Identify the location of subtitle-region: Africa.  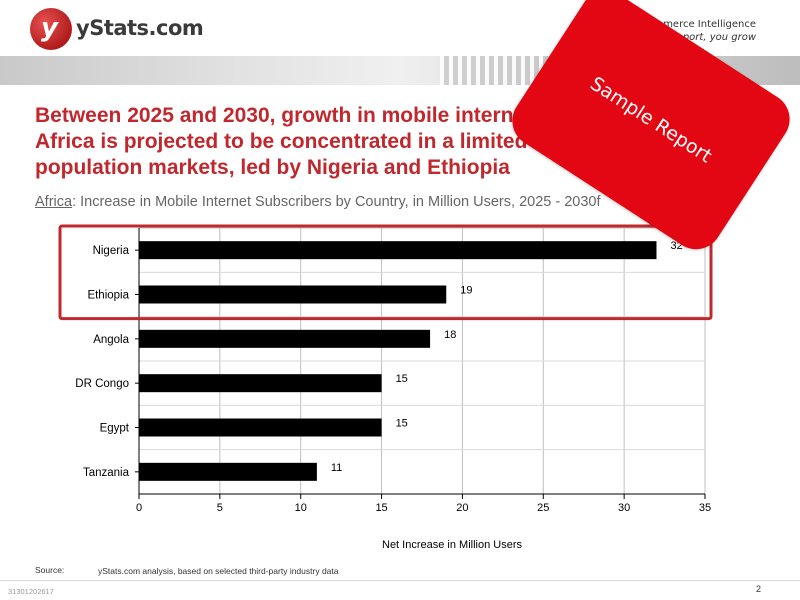
(54, 202).